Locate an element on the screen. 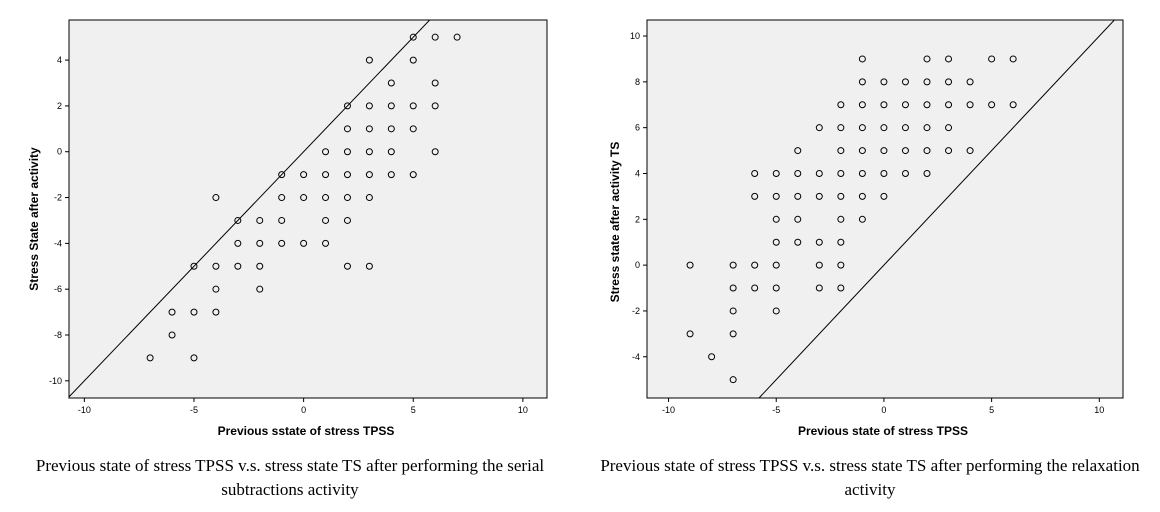 The image size is (1160, 512). x-tick-label: -5 is located at coordinates (776, 410).